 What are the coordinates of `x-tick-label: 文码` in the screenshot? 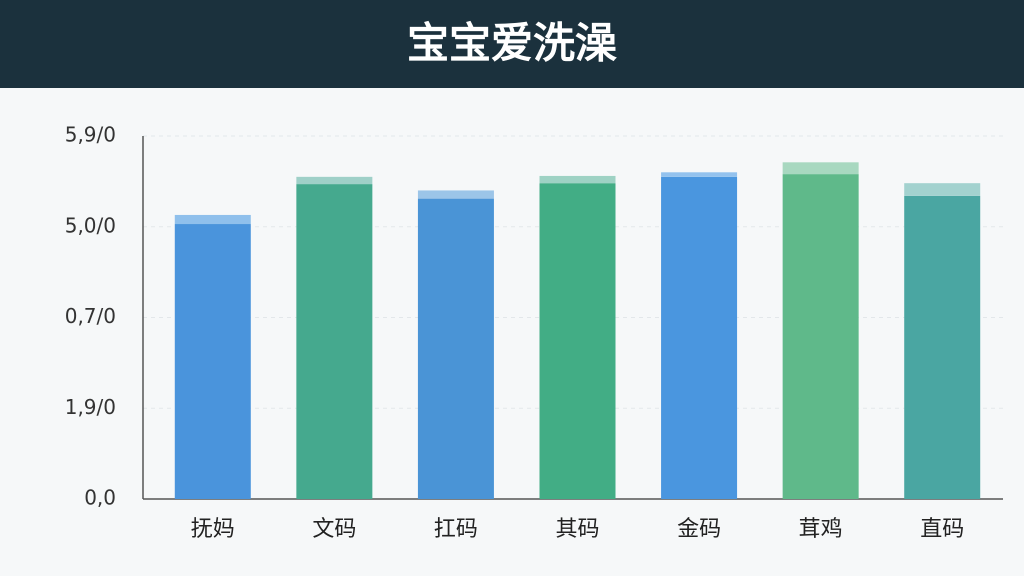 It's located at (334, 529).